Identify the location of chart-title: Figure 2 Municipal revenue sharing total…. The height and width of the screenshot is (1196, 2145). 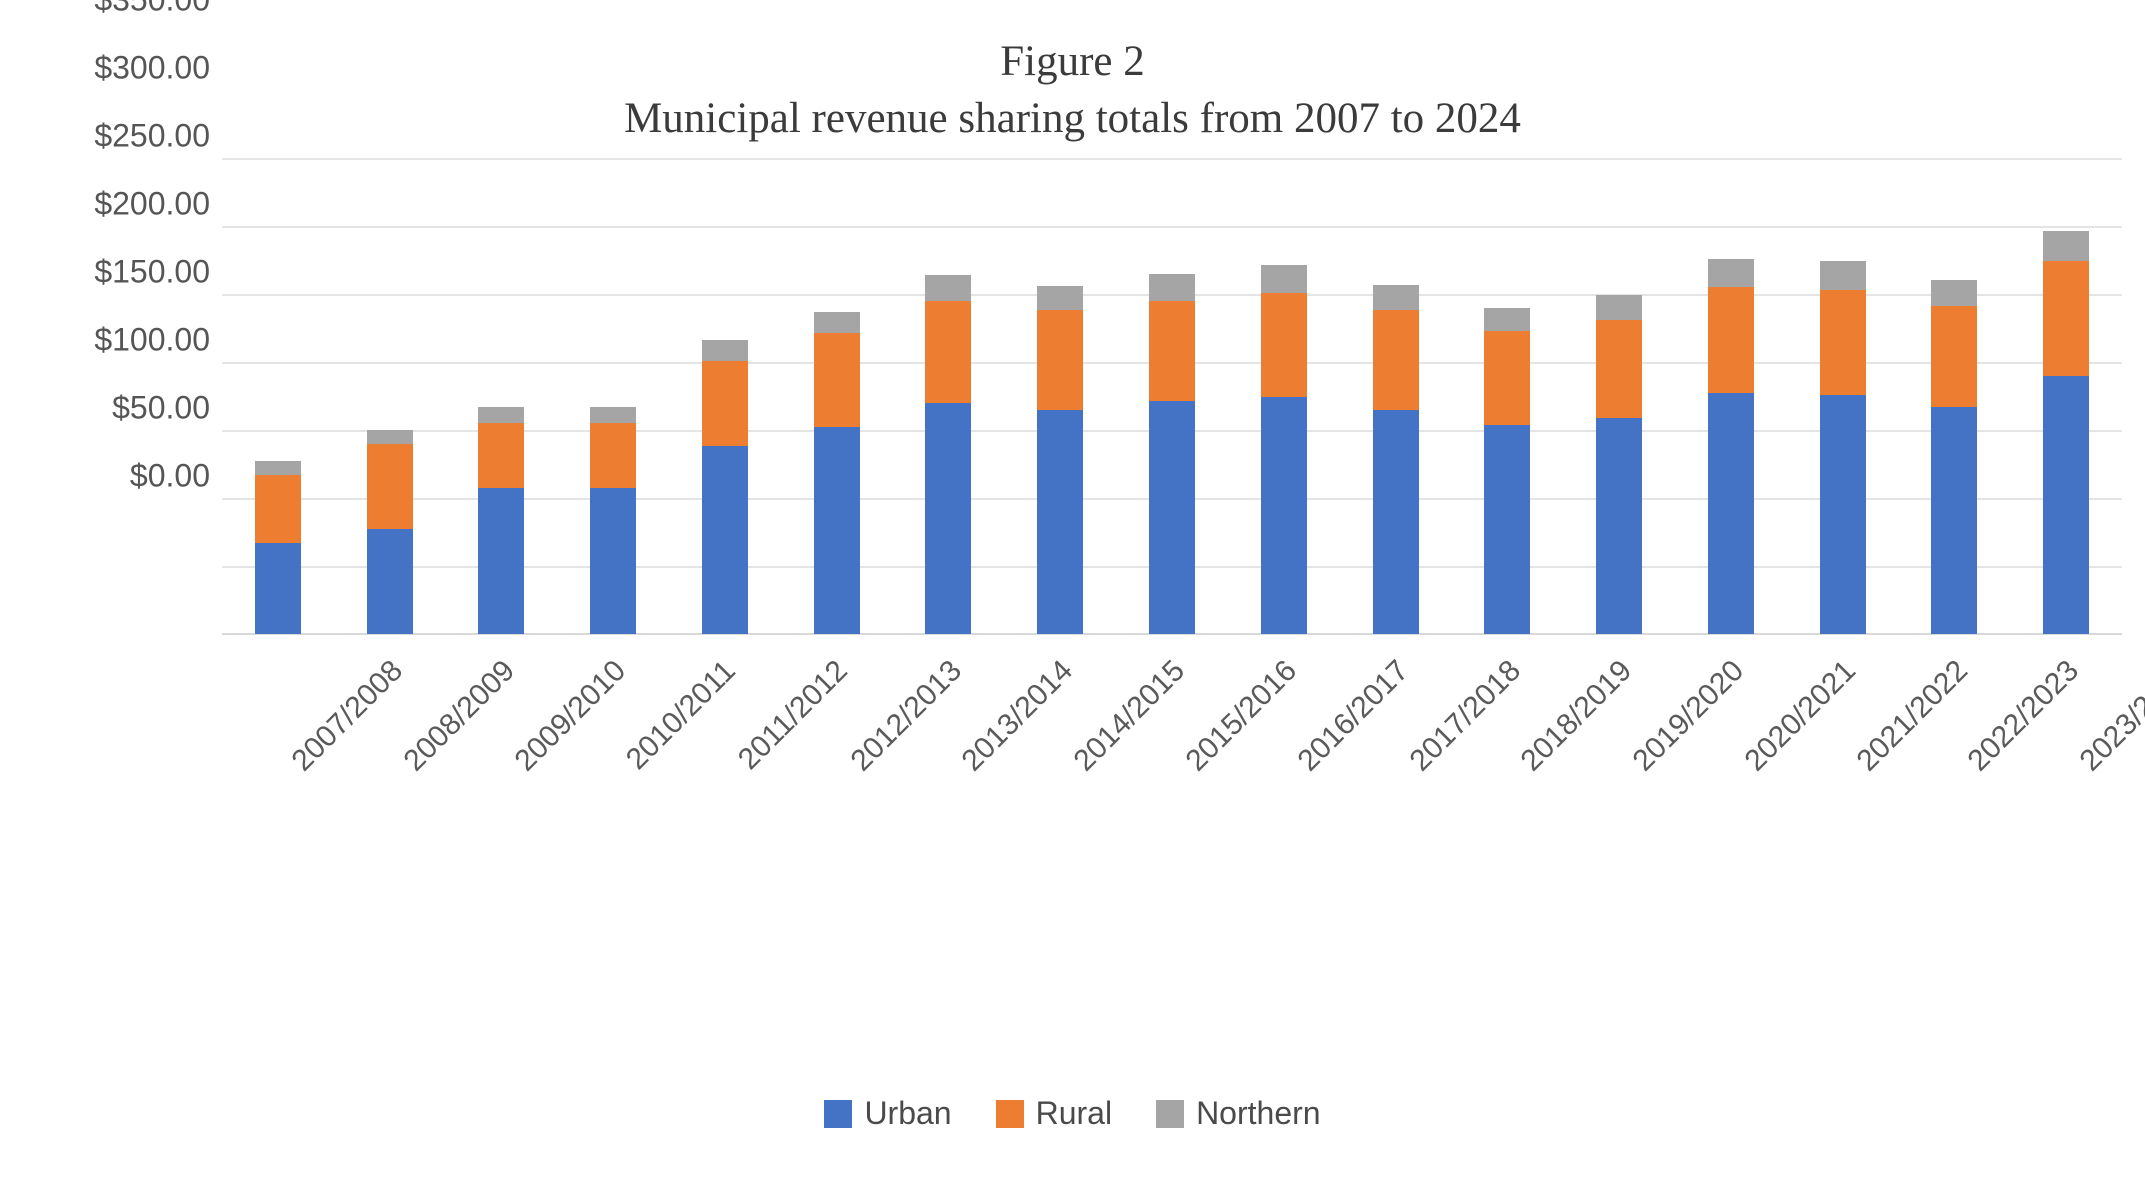
(1072, 91).